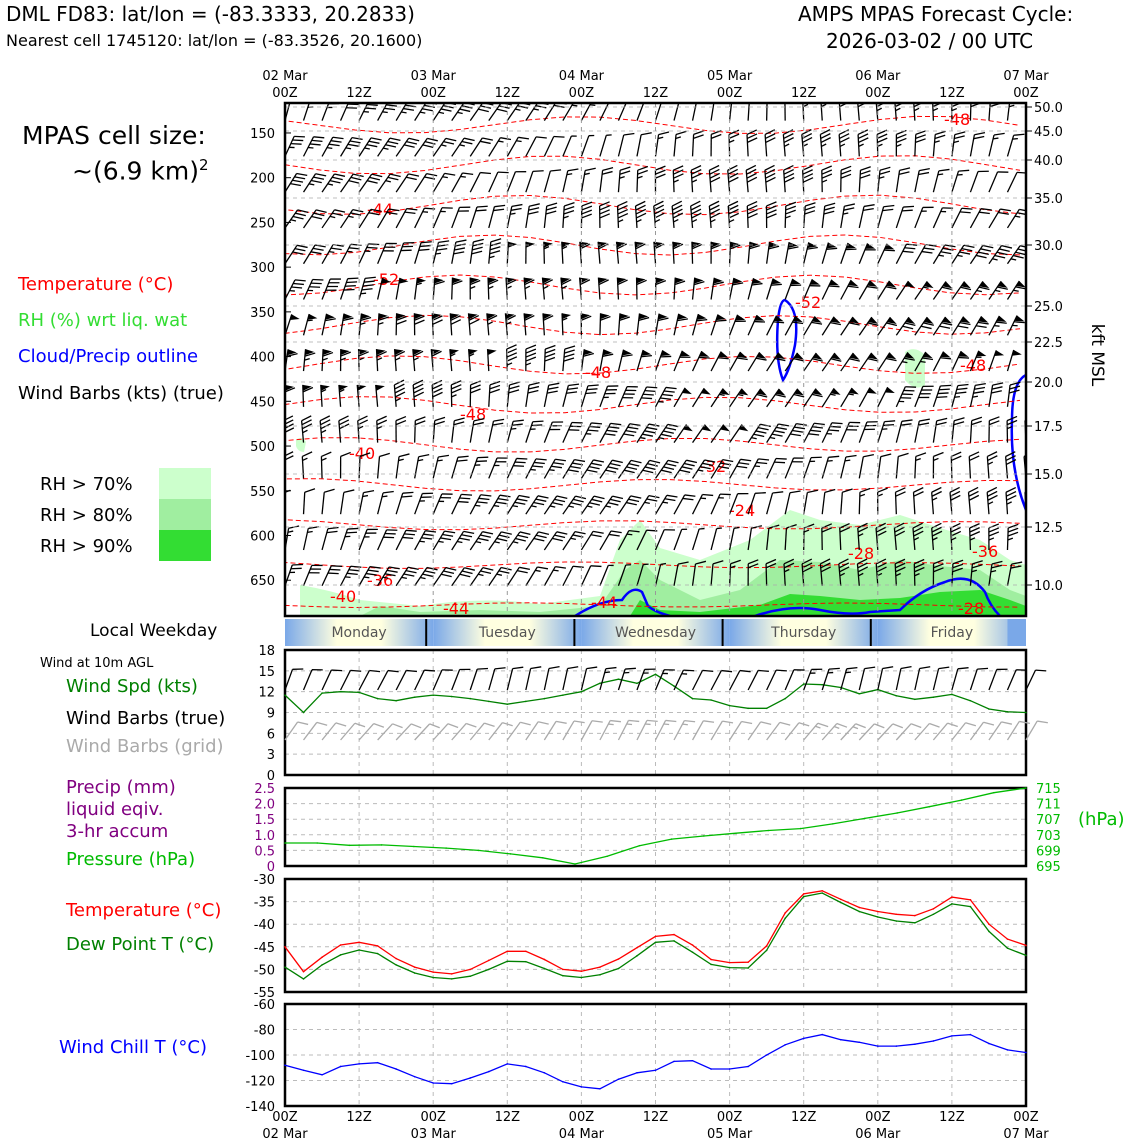  What do you see at coordinates (262, 179) in the screenshot?
I see `pressure-tick-label: 200` at bounding box center [262, 179].